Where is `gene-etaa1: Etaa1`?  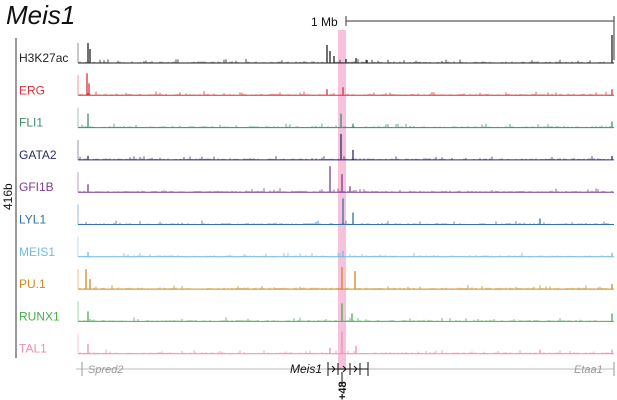
gene-etaa1: Etaa1 is located at coordinates (588, 370).